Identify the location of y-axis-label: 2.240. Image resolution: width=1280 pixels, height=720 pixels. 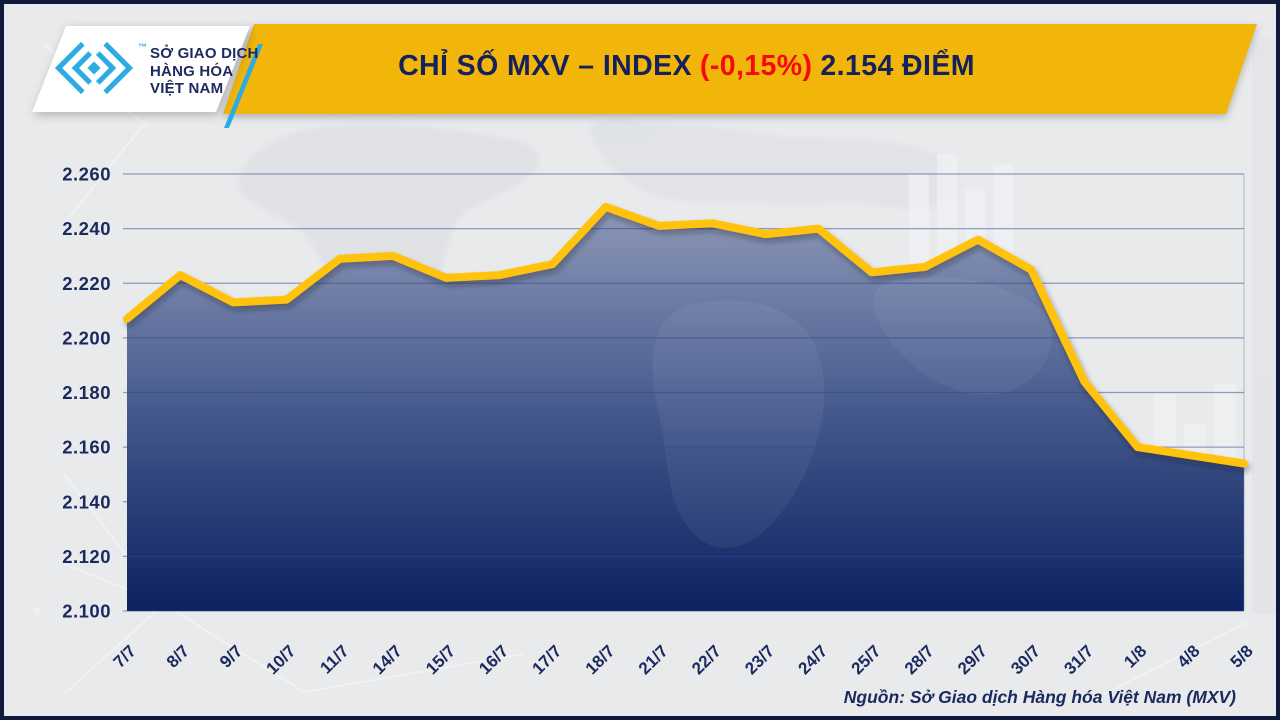
(86, 228).